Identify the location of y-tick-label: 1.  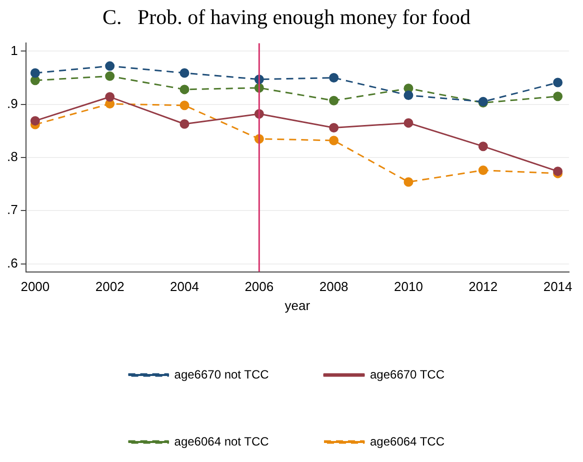
(14, 50).